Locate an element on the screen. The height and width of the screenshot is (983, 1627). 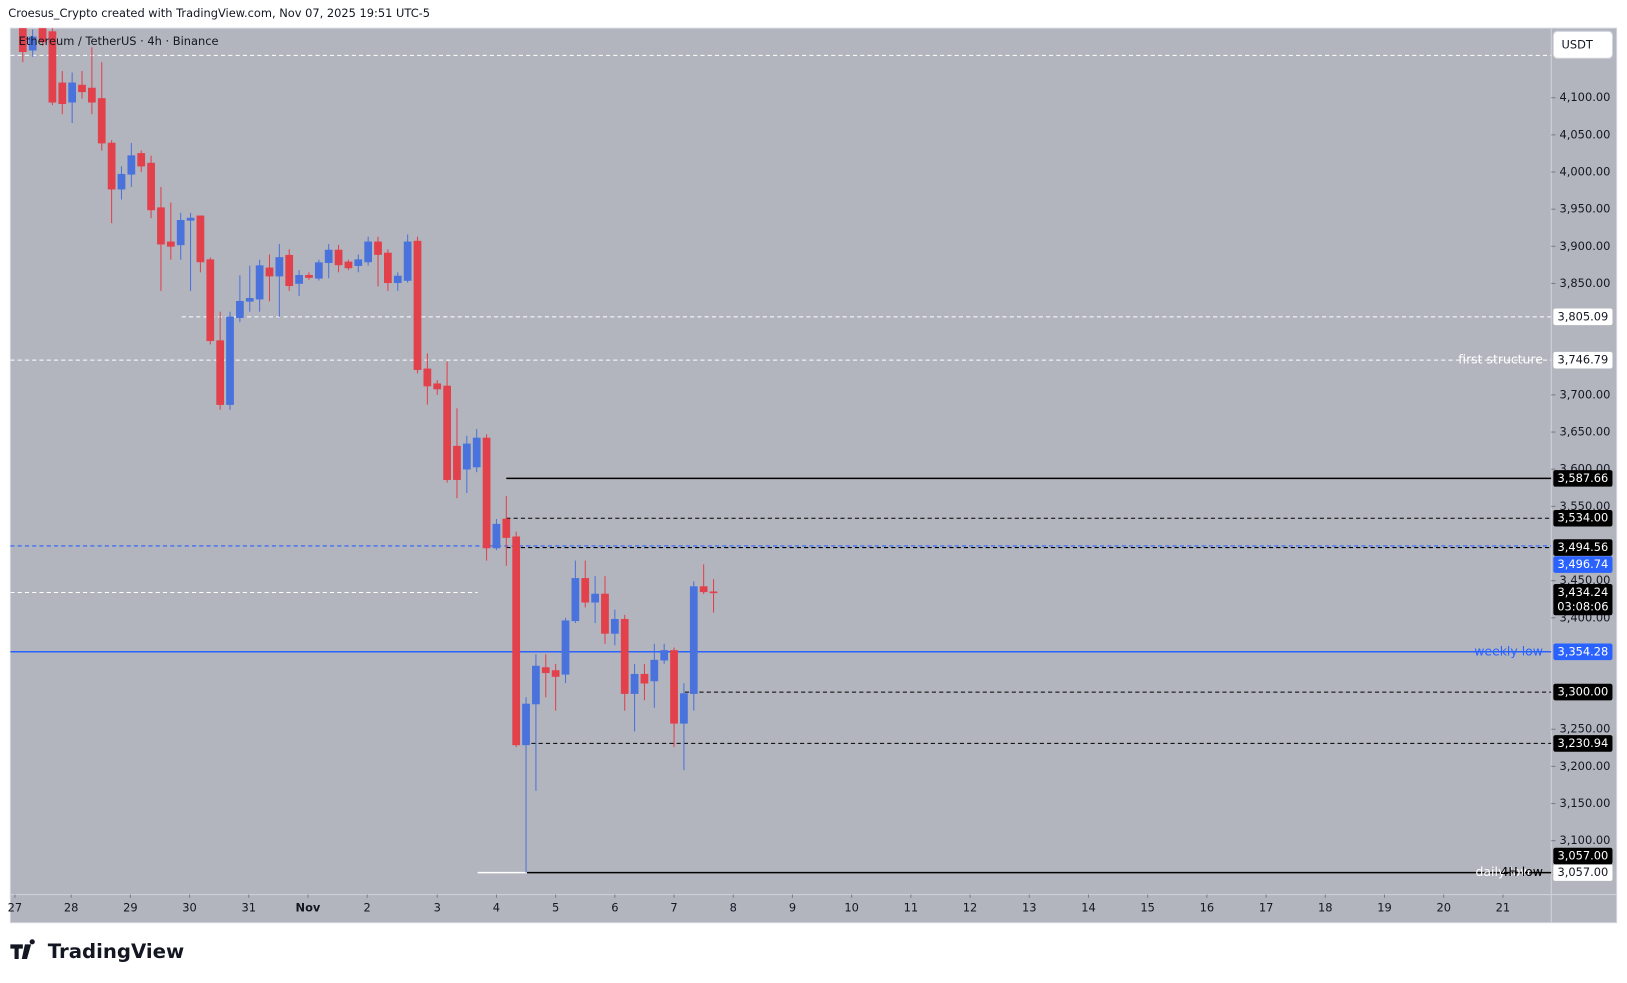
currency-button is located at coordinates (1582, 44).